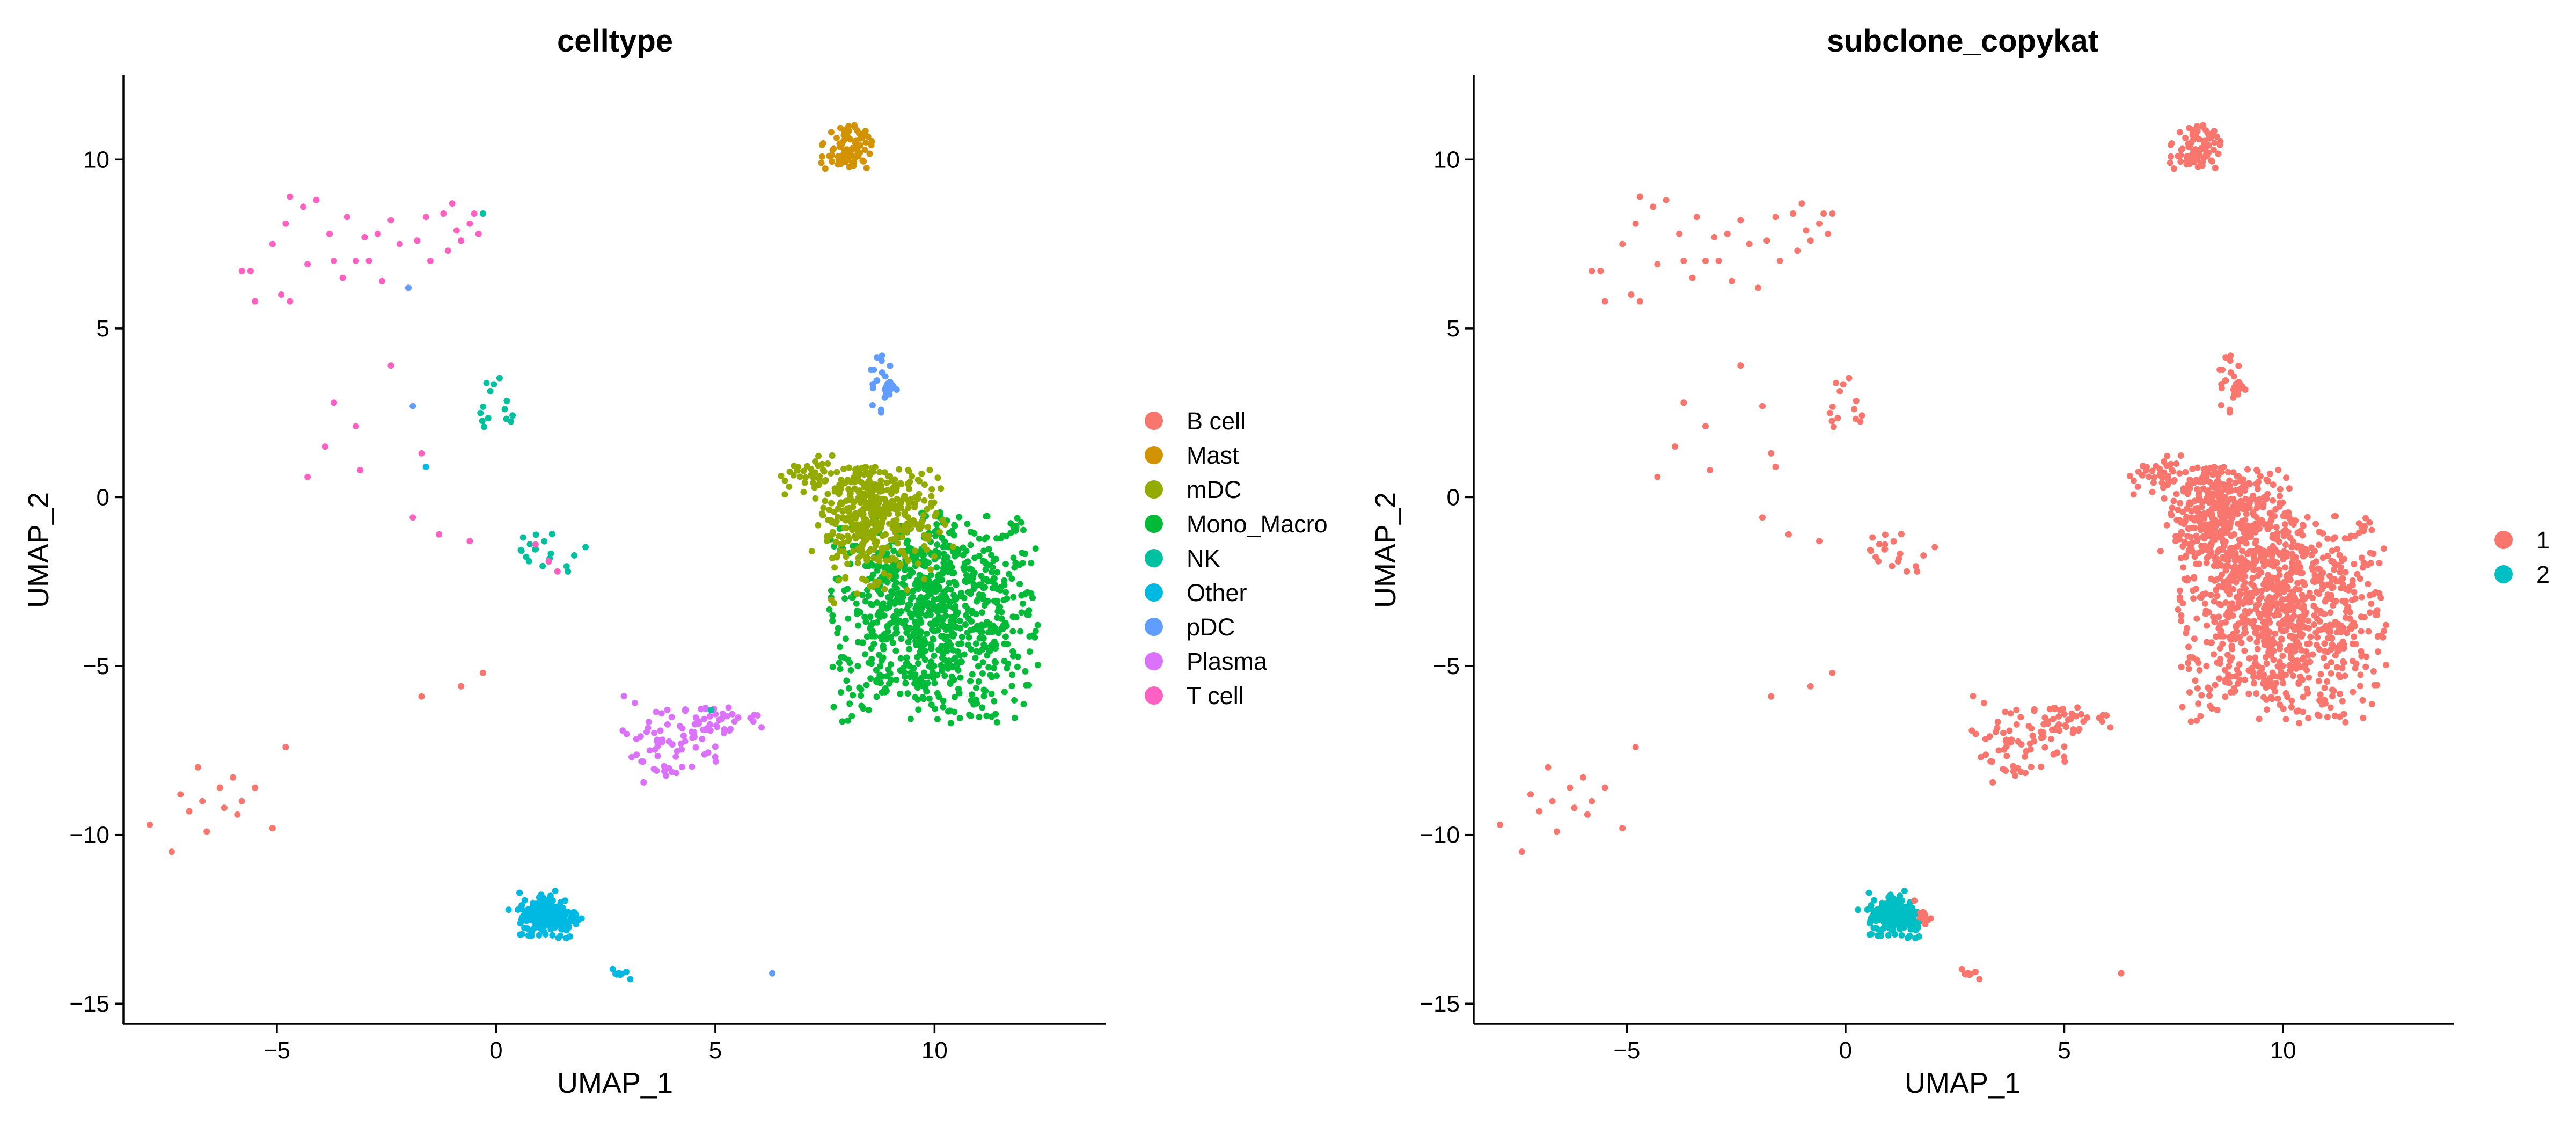  Describe the element at coordinates (1214, 489) in the screenshot. I see `legend-label: mDC` at that location.